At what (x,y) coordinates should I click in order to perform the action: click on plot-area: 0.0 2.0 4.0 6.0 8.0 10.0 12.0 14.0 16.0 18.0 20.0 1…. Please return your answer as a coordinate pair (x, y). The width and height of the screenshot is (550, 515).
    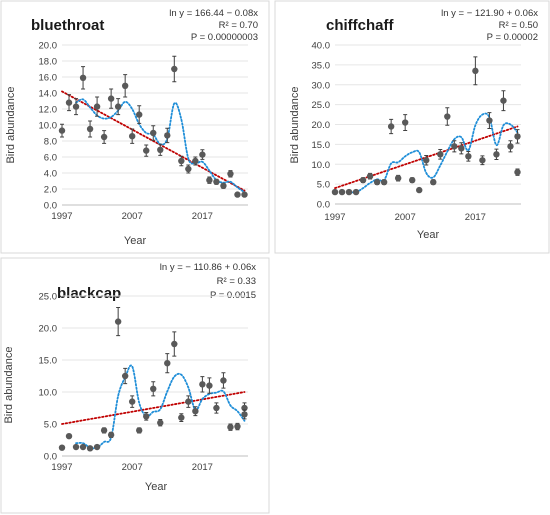
    Looking at the image, I should click on (143, 131).